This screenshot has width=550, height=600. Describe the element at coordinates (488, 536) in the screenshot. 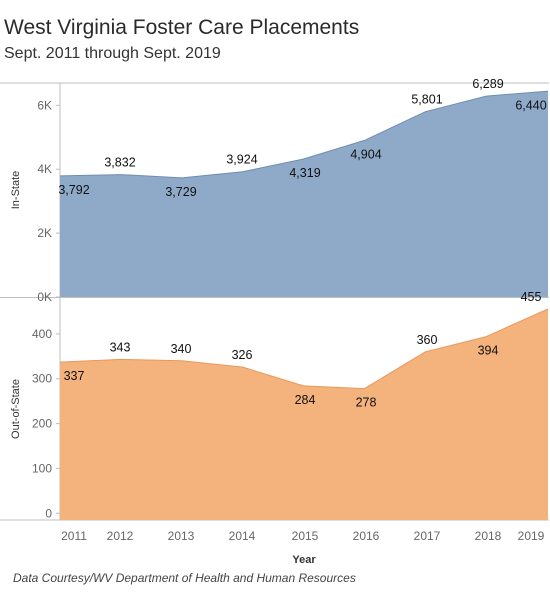

I see `x-tick-label: 2018` at that location.